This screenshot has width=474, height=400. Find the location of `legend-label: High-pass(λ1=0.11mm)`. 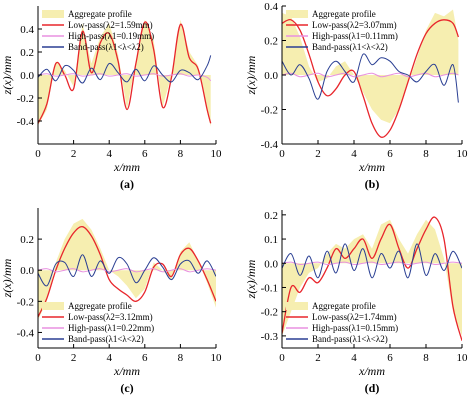

legend-label: High-pass(λ1=0.11mm) is located at coordinates (355, 36).